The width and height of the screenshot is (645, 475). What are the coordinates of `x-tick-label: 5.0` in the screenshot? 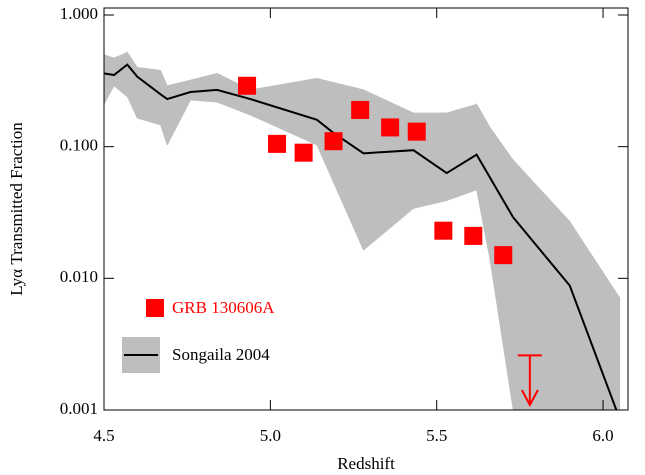 It's located at (270, 435).